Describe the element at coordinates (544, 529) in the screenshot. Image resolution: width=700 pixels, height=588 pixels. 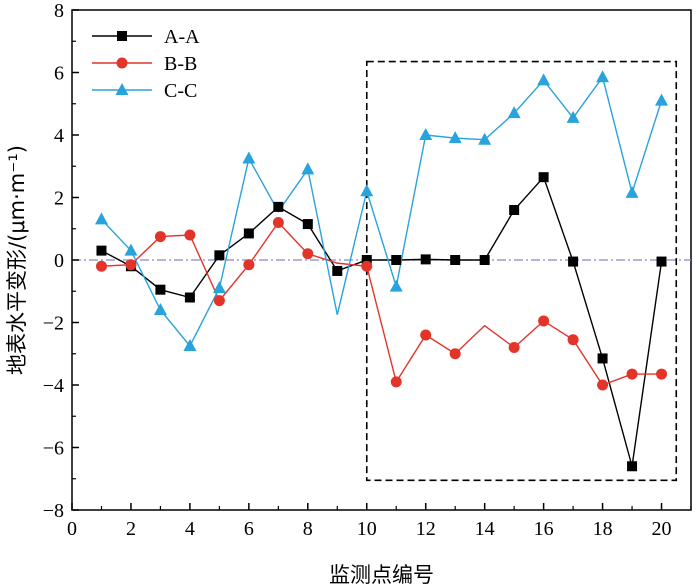
I see `x-tick-label: 16` at that location.